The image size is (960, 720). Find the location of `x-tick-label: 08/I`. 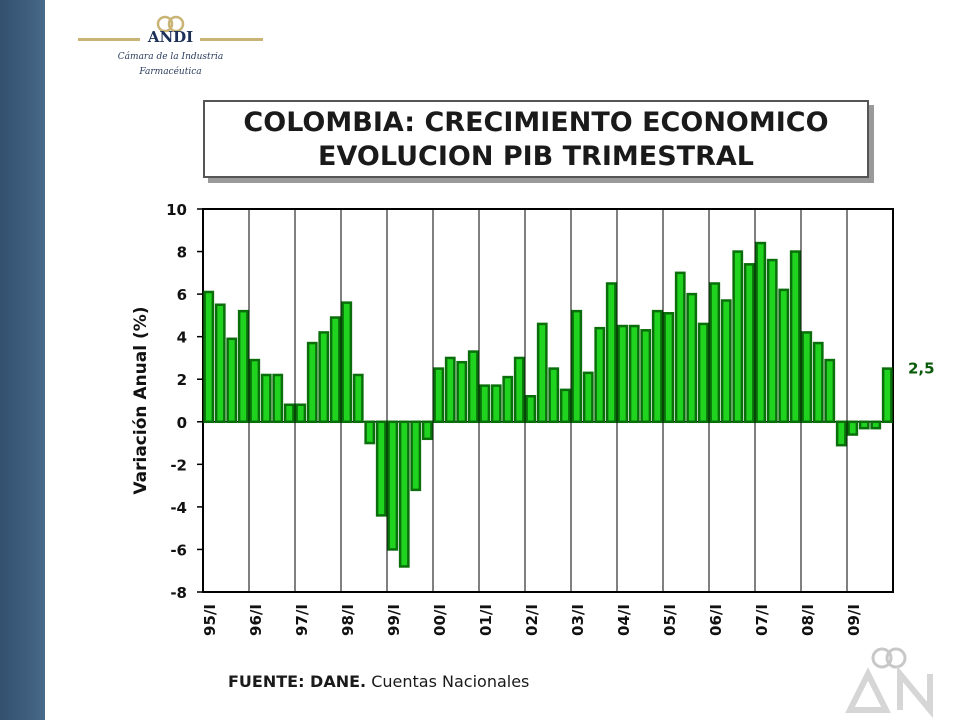

x-tick-label: 08/I is located at coordinates (808, 620).